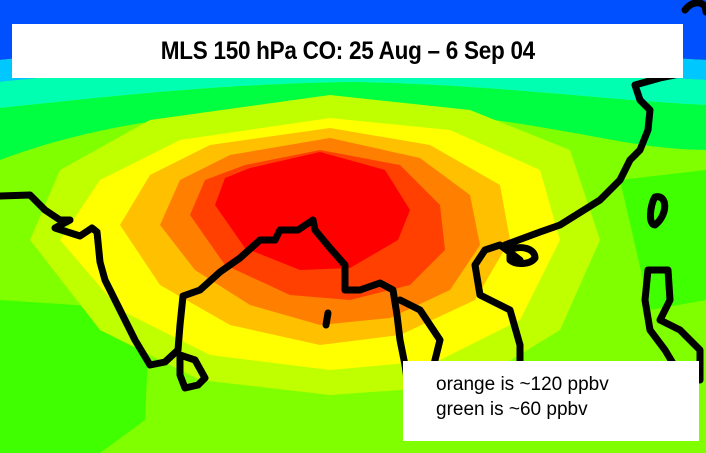  Describe the element at coordinates (512, 409) in the screenshot. I see `legend-green-label: green is ~60 ppbv` at that location.